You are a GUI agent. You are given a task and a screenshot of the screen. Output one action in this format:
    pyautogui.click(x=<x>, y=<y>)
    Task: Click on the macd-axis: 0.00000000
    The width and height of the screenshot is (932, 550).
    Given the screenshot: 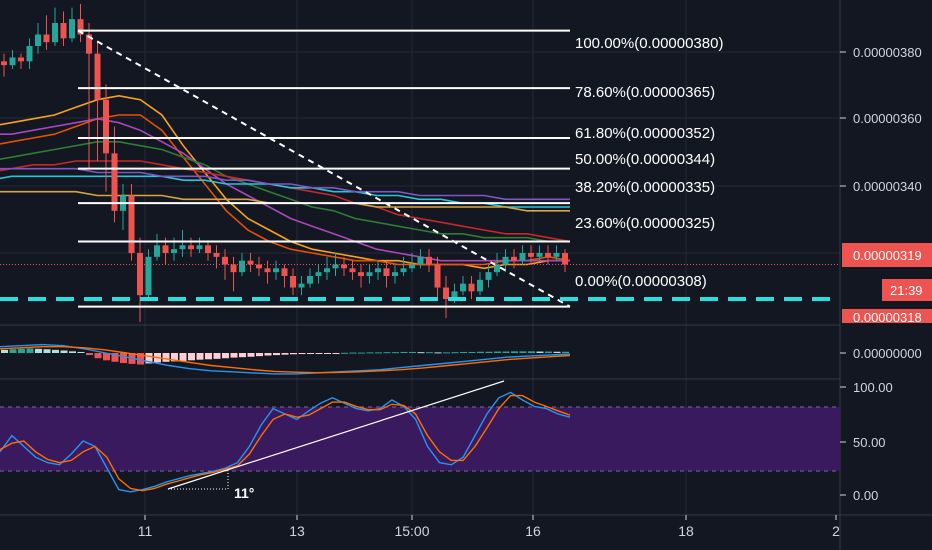 What is the action you would take?
    pyautogui.click(x=881, y=353)
    